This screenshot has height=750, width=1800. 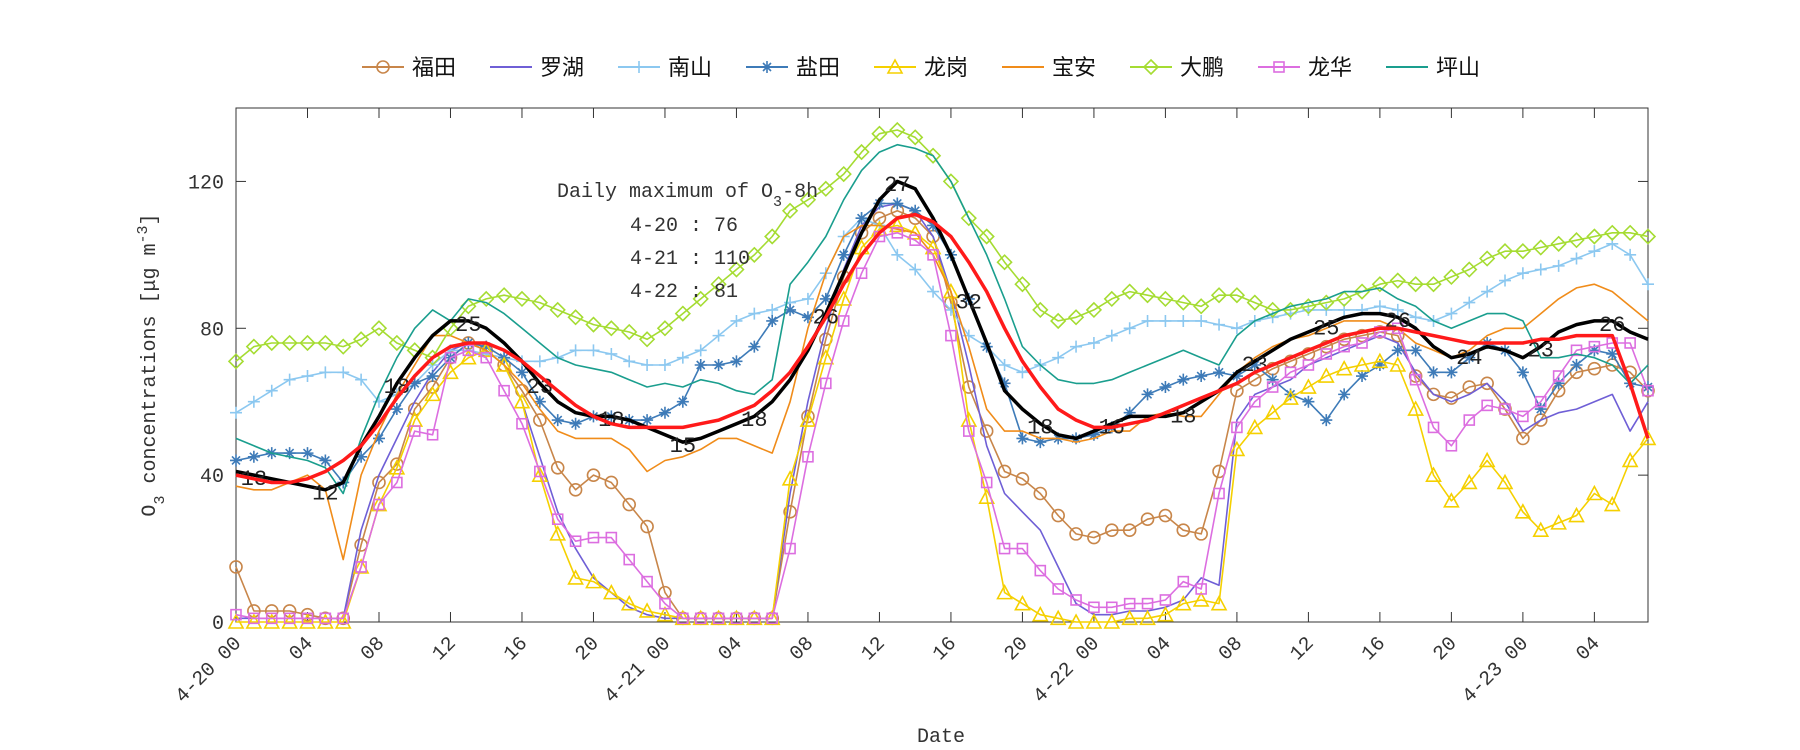 What do you see at coordinates (540, 387) in the screenshot?
I see `point-label: 23` at bounding box center [540, 387].